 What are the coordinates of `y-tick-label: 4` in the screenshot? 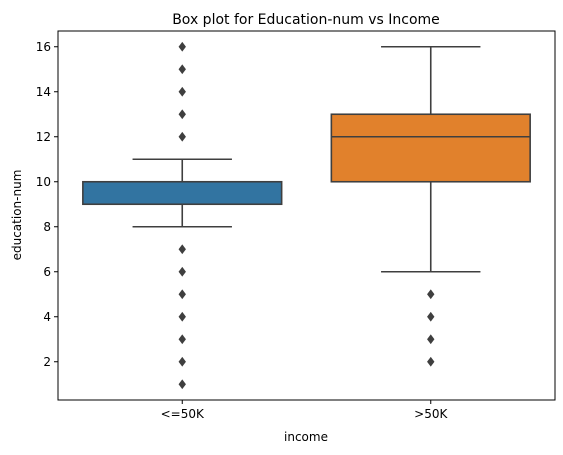 It's located at (47, 317).